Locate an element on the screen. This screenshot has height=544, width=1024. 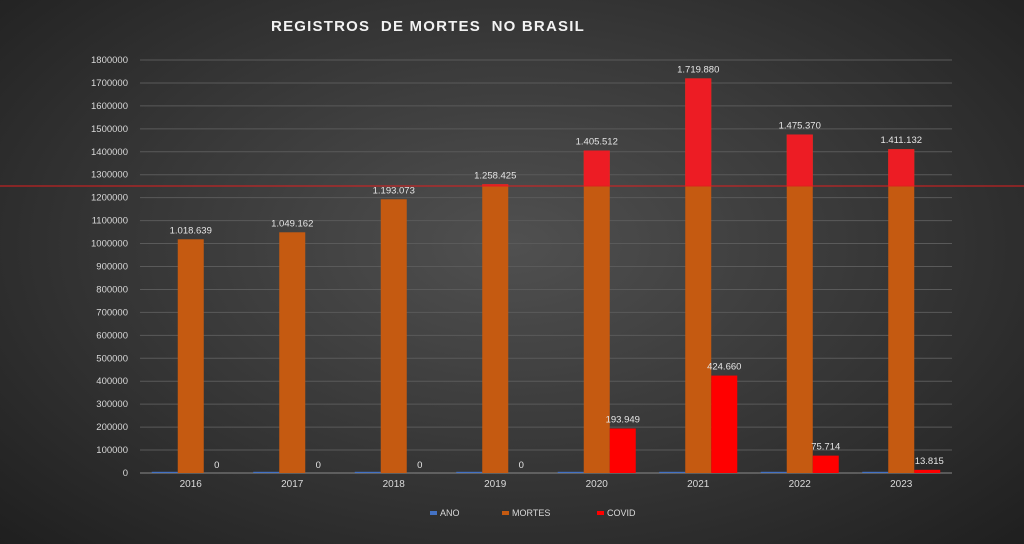
x-tick-label: 2022 is located at coordinates (800, 484).